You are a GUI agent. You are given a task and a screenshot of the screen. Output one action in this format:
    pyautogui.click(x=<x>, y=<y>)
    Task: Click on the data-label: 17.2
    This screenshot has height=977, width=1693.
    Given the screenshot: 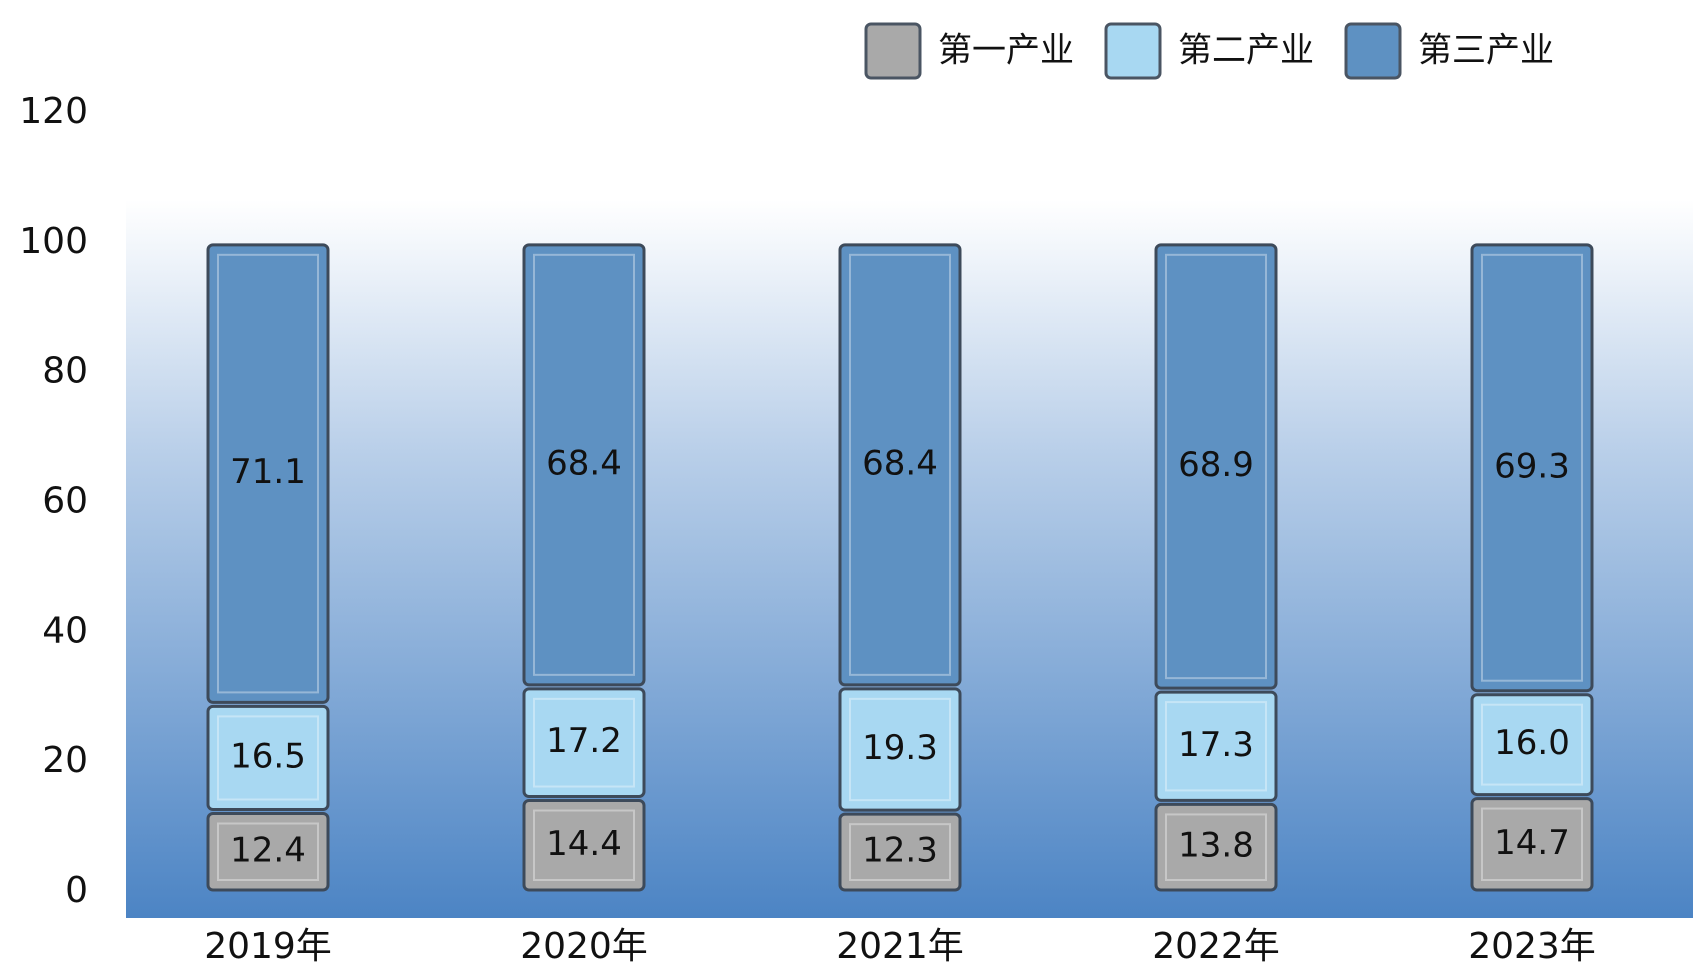 What is the action you would take?
    pyautogui.click(x=584, y=741)
    